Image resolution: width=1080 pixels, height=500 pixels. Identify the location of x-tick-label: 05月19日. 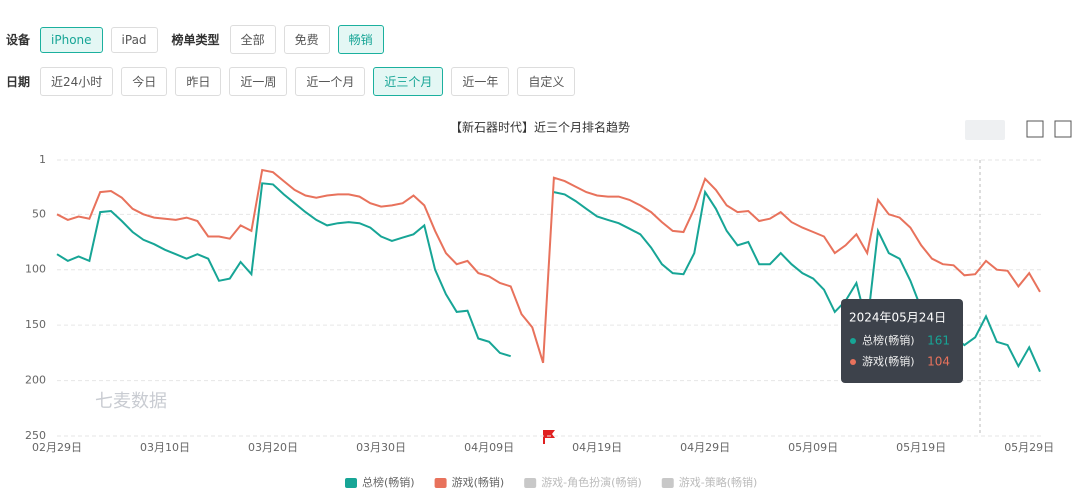
(921, 447).